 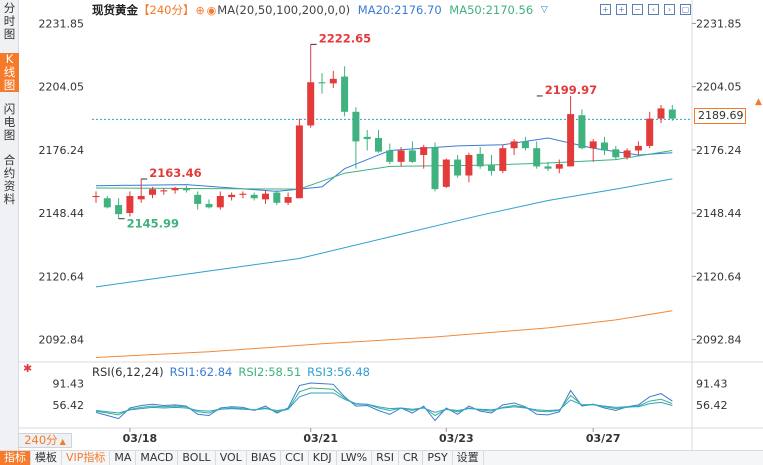 I want to click on indicator-tab: RSI, so click(x=385, y=458).